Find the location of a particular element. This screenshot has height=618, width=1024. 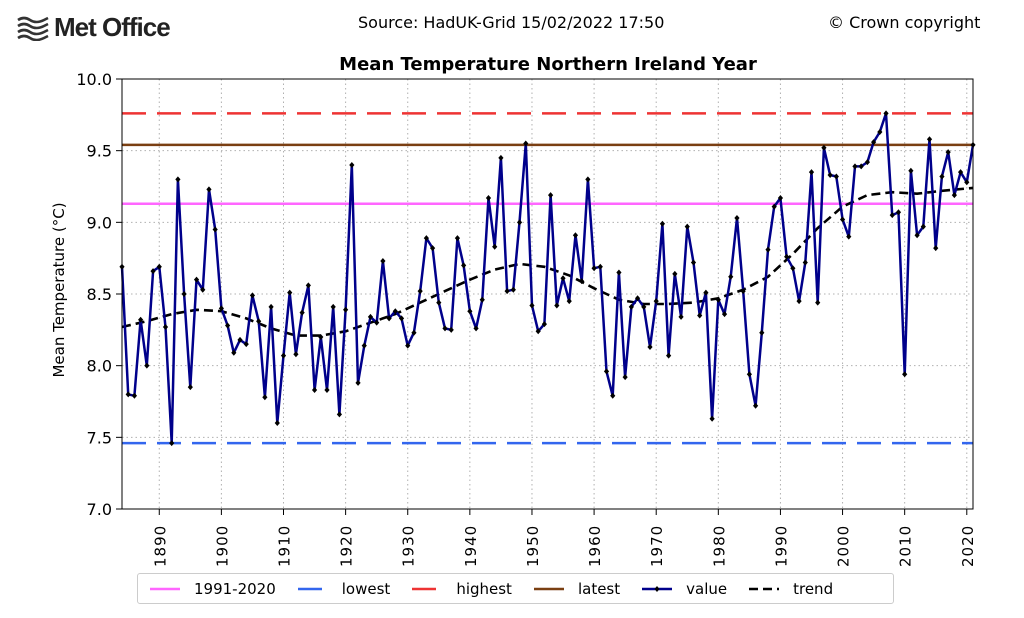

legend-item-highest: highest is located at coordinates (461, 589).